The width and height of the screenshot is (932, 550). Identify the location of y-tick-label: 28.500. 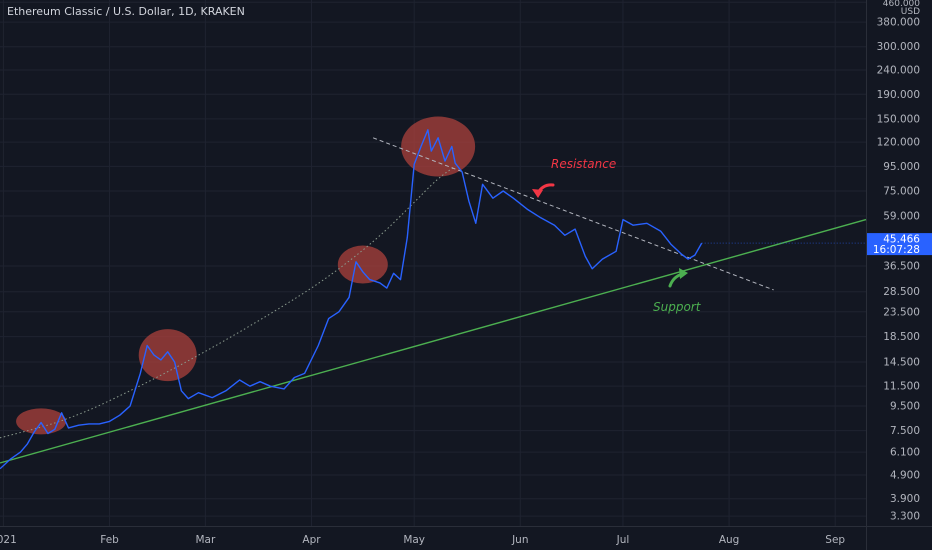
(901, 292).